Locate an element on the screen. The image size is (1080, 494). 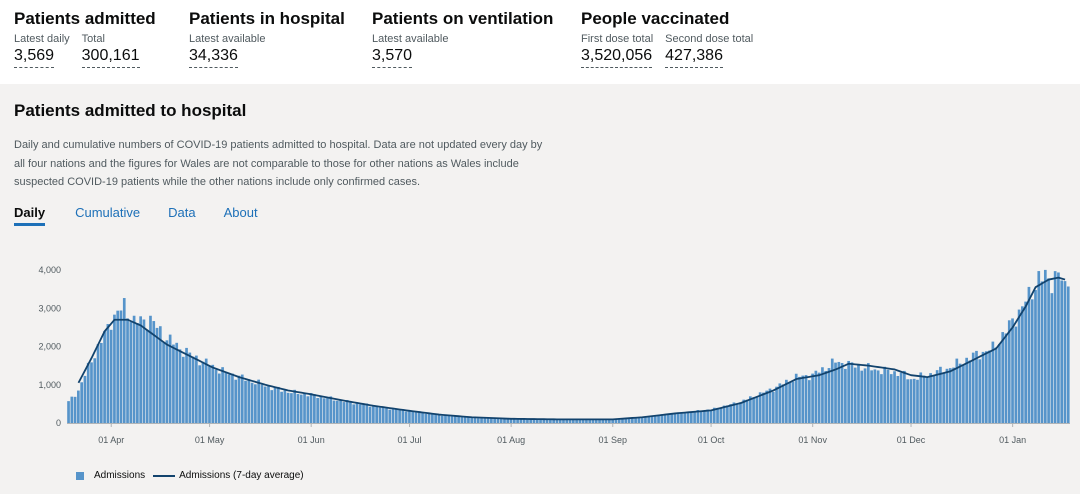
metric-value: 427,386 is located at coordinates (694, 57).